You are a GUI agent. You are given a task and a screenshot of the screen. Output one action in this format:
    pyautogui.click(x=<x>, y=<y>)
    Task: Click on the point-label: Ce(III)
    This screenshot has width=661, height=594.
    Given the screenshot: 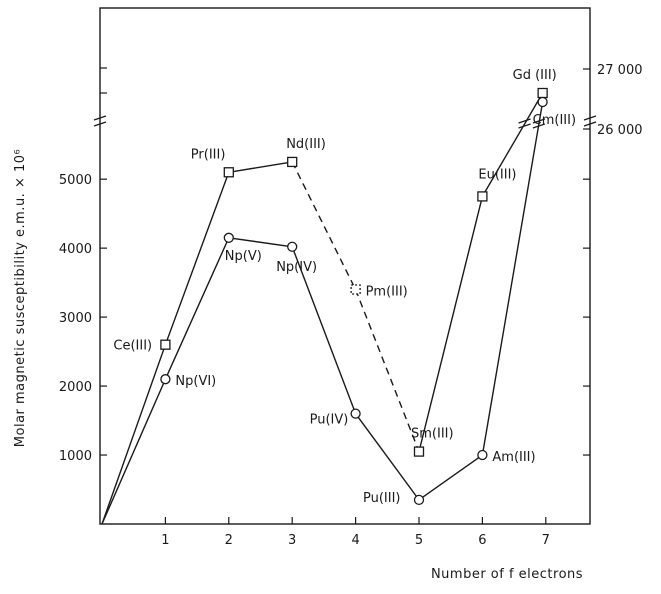 What is the action you would take?
    pyautogui.click(x=132, y=346)
    